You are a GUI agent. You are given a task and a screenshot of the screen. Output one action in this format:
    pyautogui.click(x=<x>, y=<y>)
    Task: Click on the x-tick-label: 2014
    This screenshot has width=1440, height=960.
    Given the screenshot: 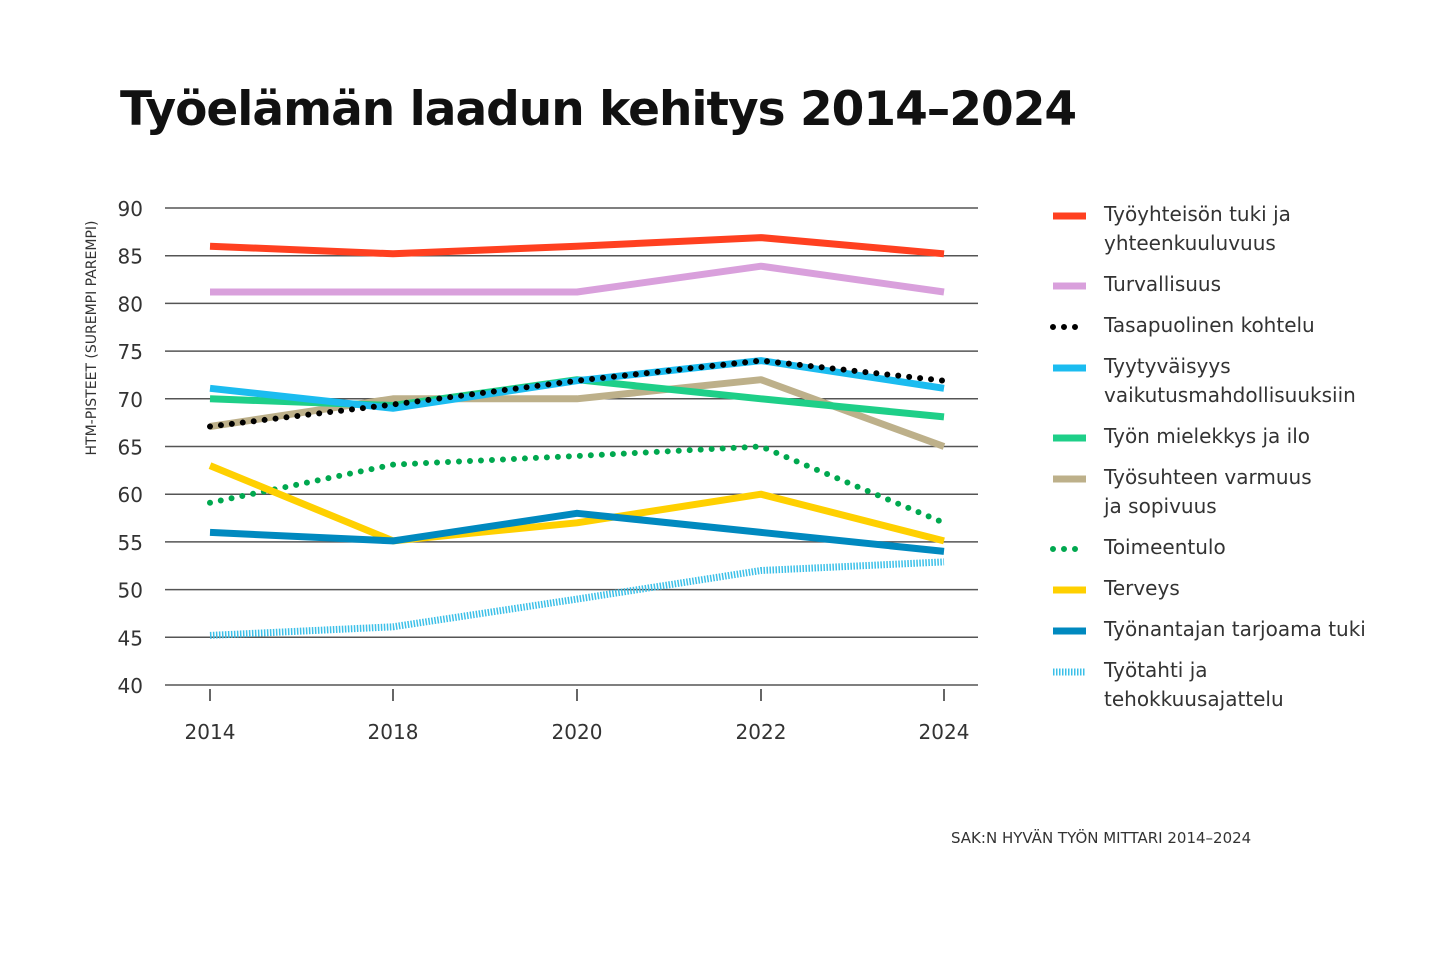 What is the action you would take?
    pyautogui.click(x=210, y=732)
    